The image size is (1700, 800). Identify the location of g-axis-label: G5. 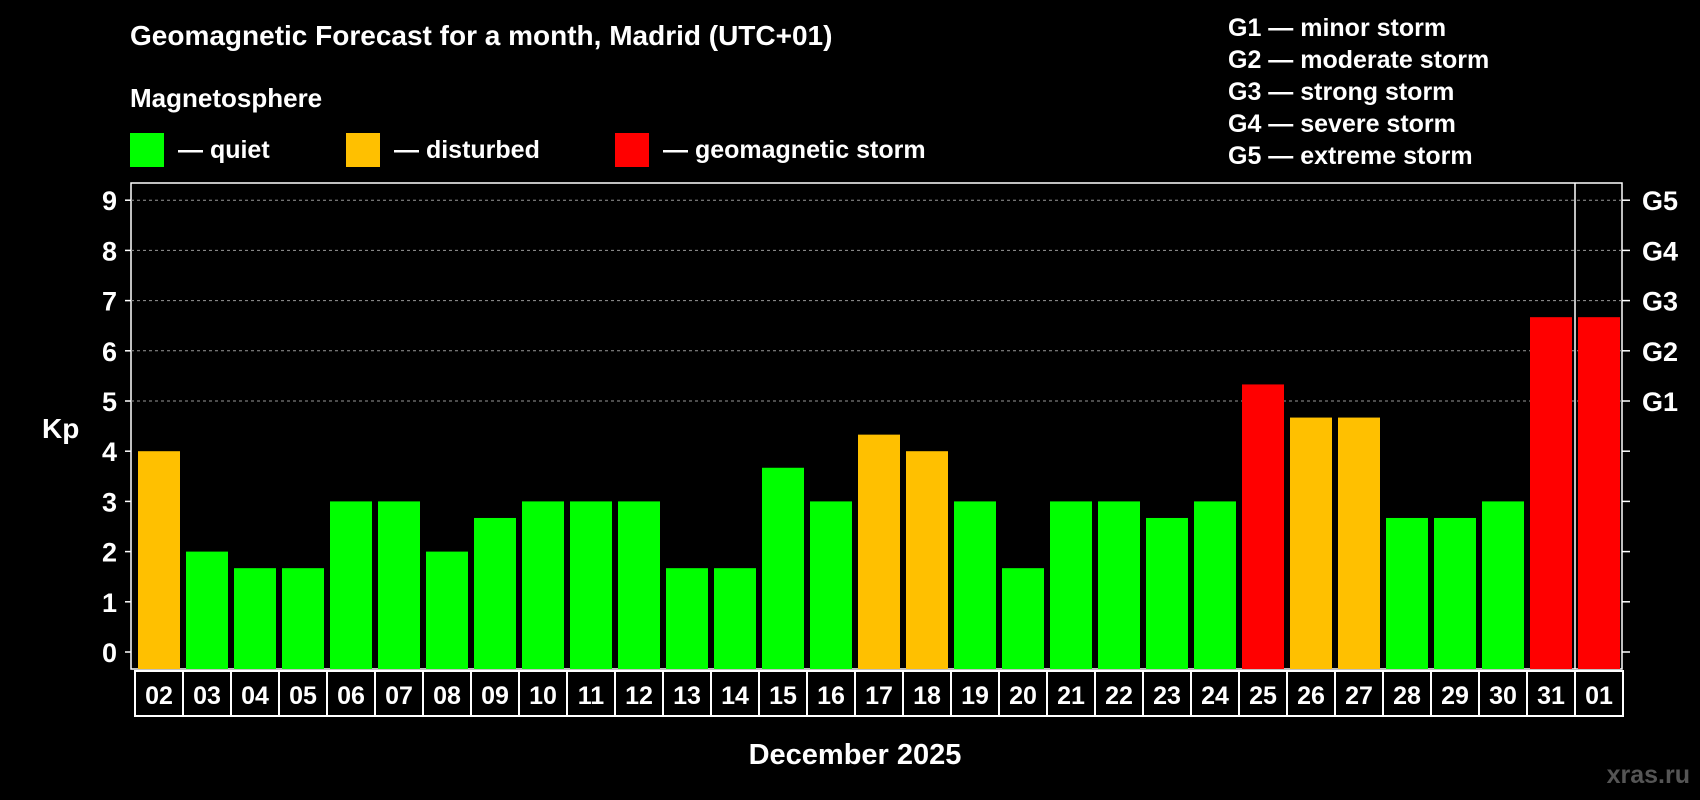
(1660, 201).